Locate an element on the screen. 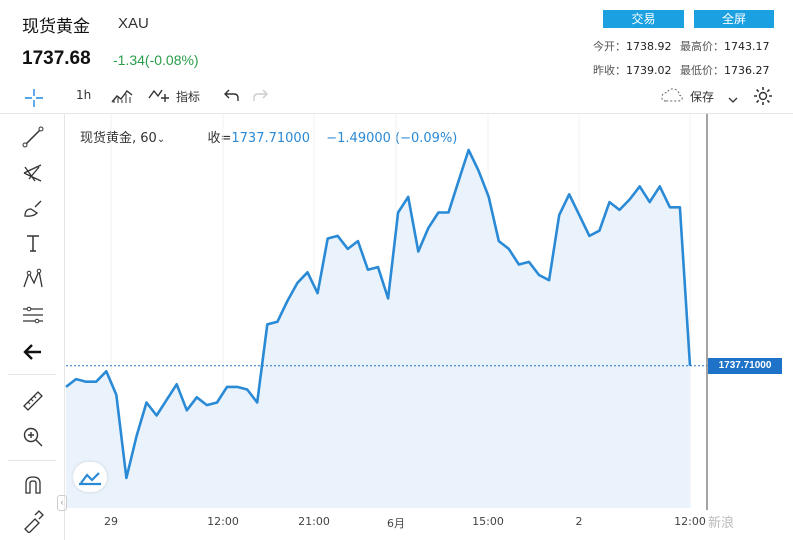 The height and width of the screenshot is (540, 793). current-price: 1737.68 is located at coordinates (56, 58).